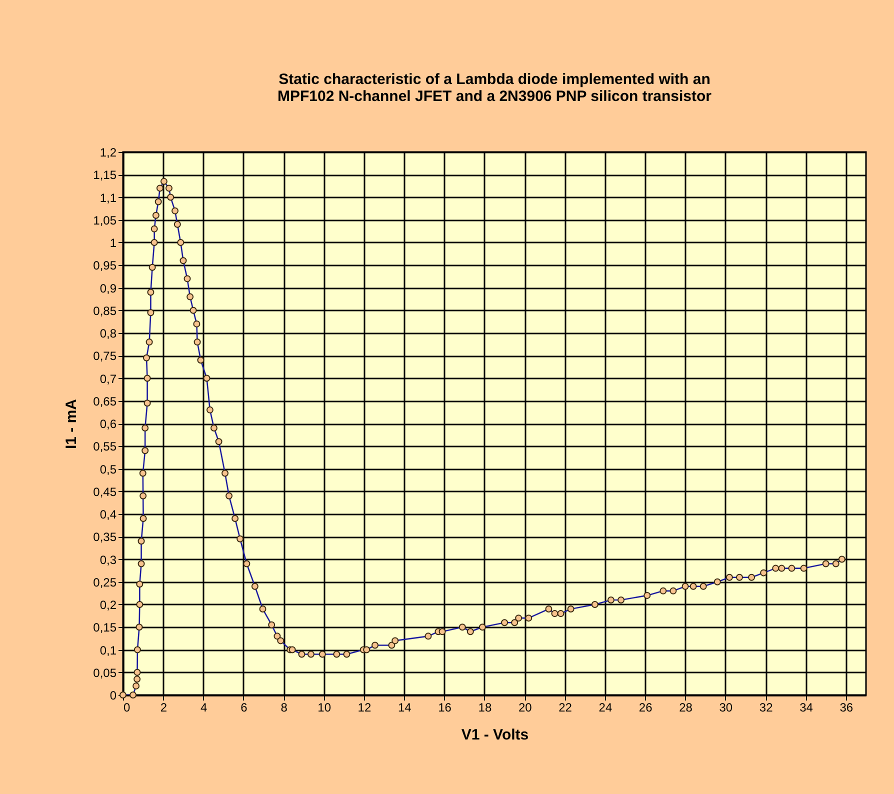  Describe the element at coordinates (108, 333) in the screenshot. I see `y-tick-label: 0,8` at that location.